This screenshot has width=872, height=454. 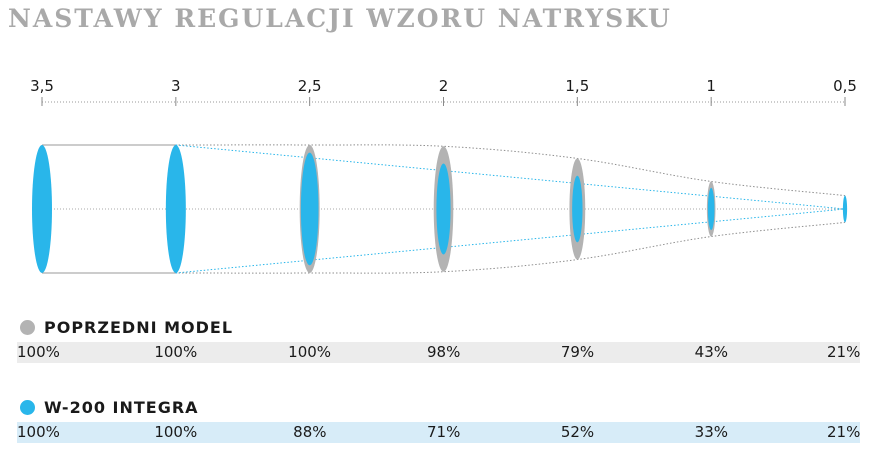 I want to click on x-tick-label: 1, so click(x=711, y=86).